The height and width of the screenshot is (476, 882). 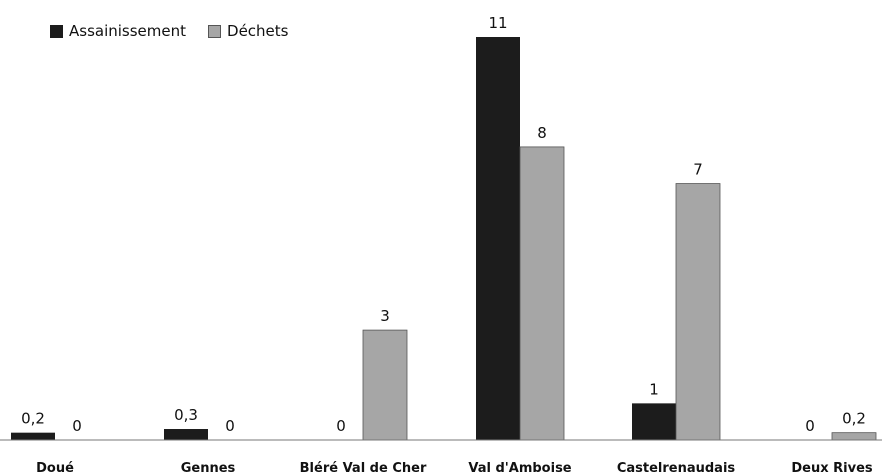 I want to click on category-label-1: Gennes, so click(x=208, y=468).